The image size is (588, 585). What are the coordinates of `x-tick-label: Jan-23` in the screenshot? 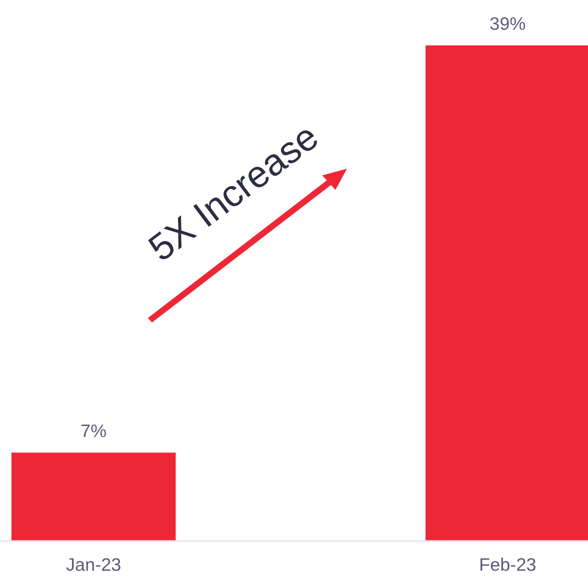 It's located at (93, 564).